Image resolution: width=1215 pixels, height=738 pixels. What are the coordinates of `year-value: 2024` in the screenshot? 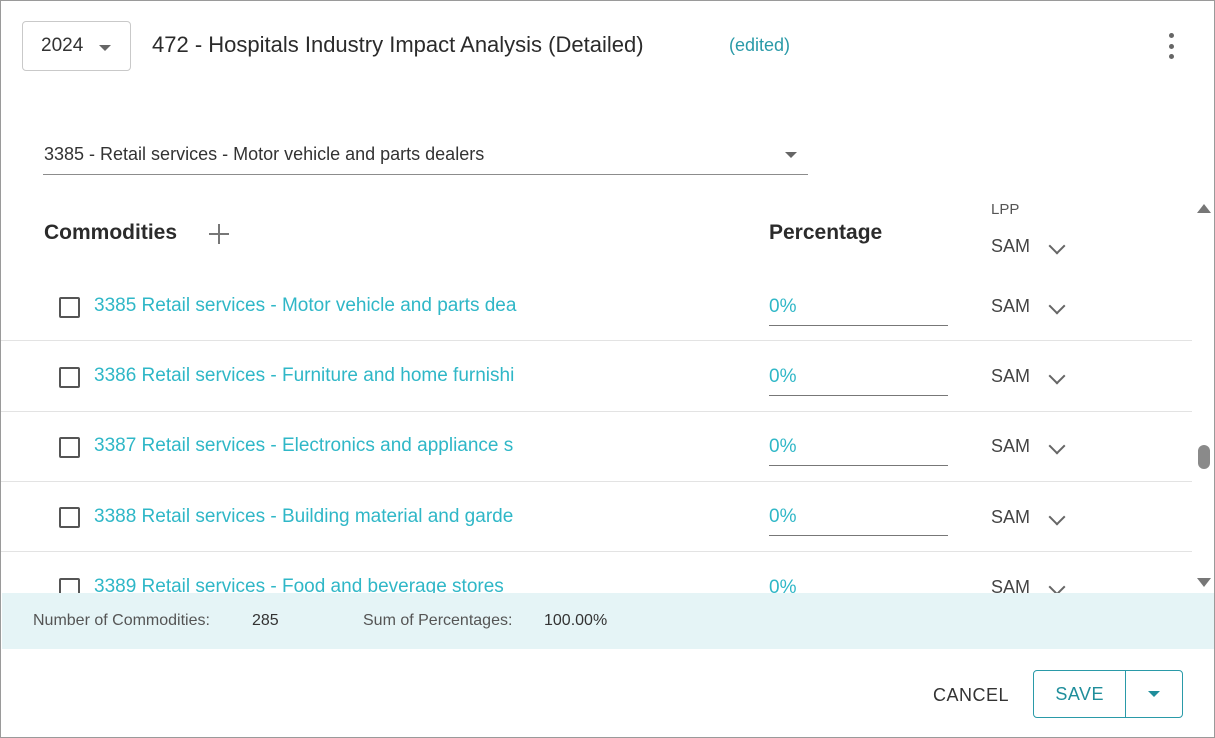 It's located at (62, 45).